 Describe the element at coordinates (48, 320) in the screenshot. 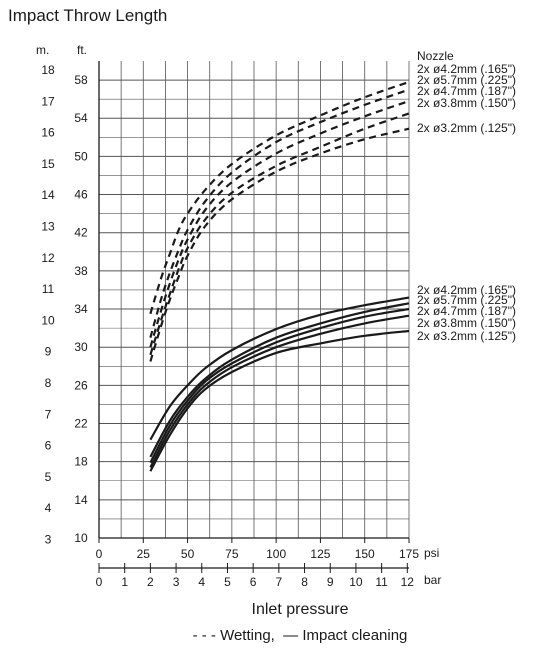

I see `y-tick-meters: 10` at that location.